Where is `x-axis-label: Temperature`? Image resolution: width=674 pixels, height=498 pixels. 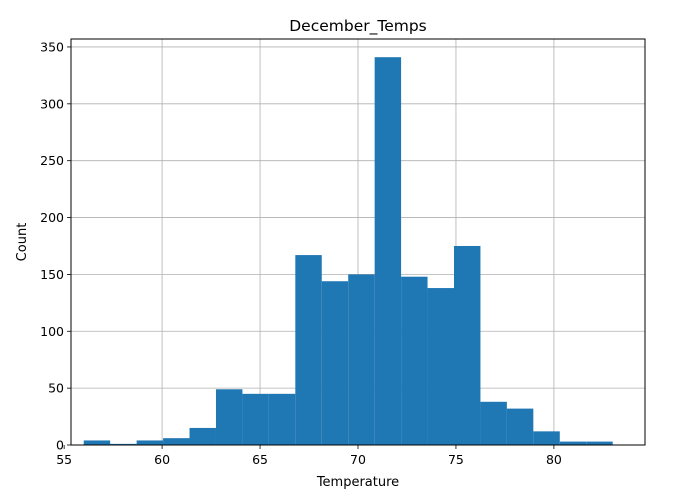
x-axis-label: Temperature is located at coordinates (357, 482).